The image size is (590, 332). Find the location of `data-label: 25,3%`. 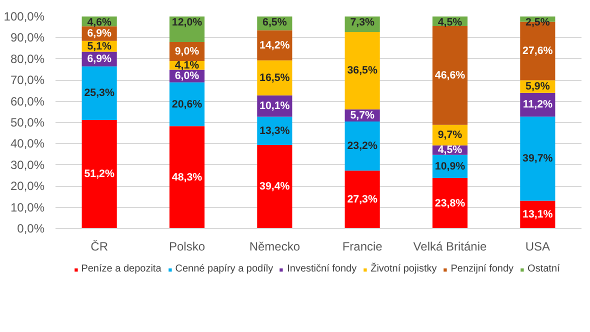

data-label: 25,3% is located at coordinates (99, 93).